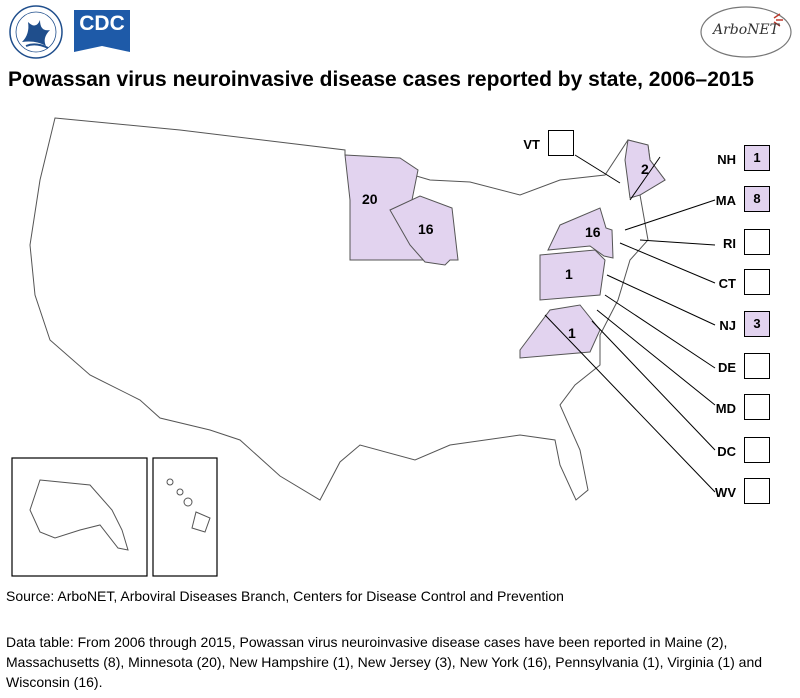 The image size is (800, 698). I want to click on leader-nh, so click(645, 178).